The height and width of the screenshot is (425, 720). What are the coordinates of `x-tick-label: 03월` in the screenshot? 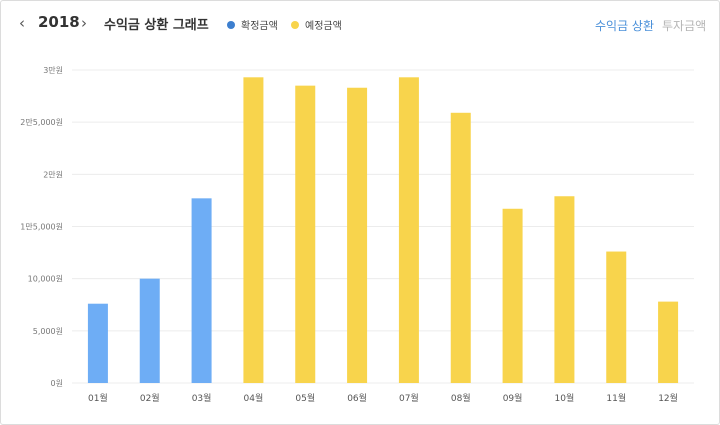 It's located at (202, 398).